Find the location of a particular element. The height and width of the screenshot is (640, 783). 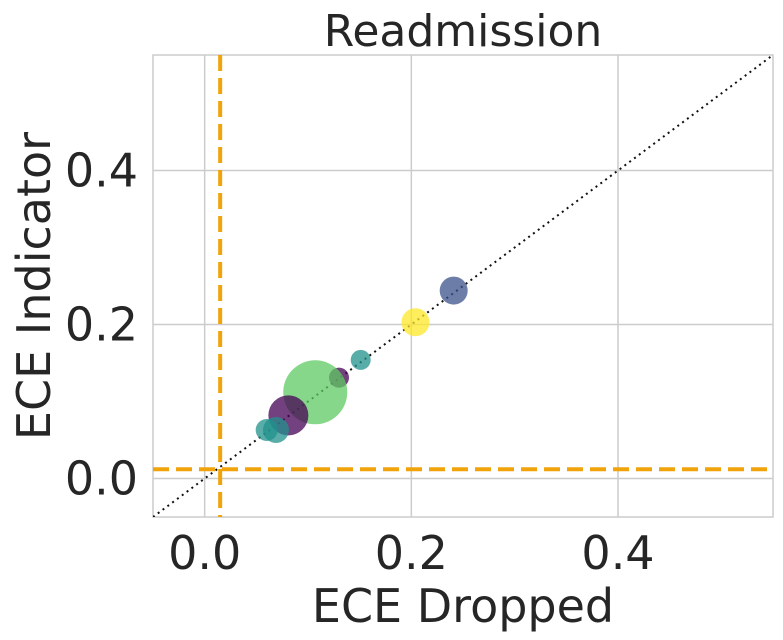

y-tick-label-1: 0.2 is located at coordinates (101, 325).